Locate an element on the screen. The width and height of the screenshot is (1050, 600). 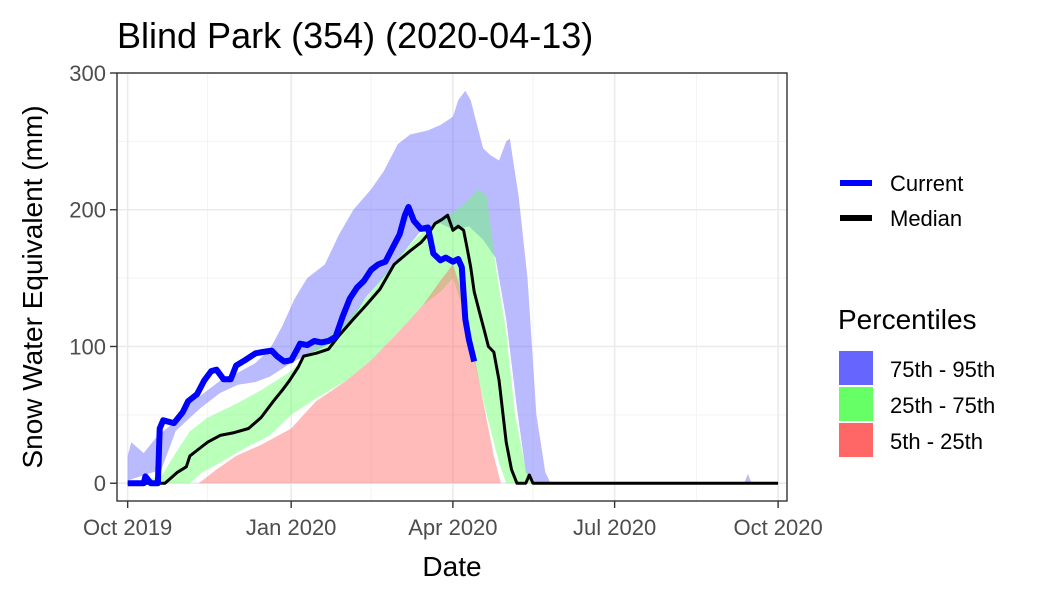
legend-label: 75th - 95th is located at coordinates (942, 369).